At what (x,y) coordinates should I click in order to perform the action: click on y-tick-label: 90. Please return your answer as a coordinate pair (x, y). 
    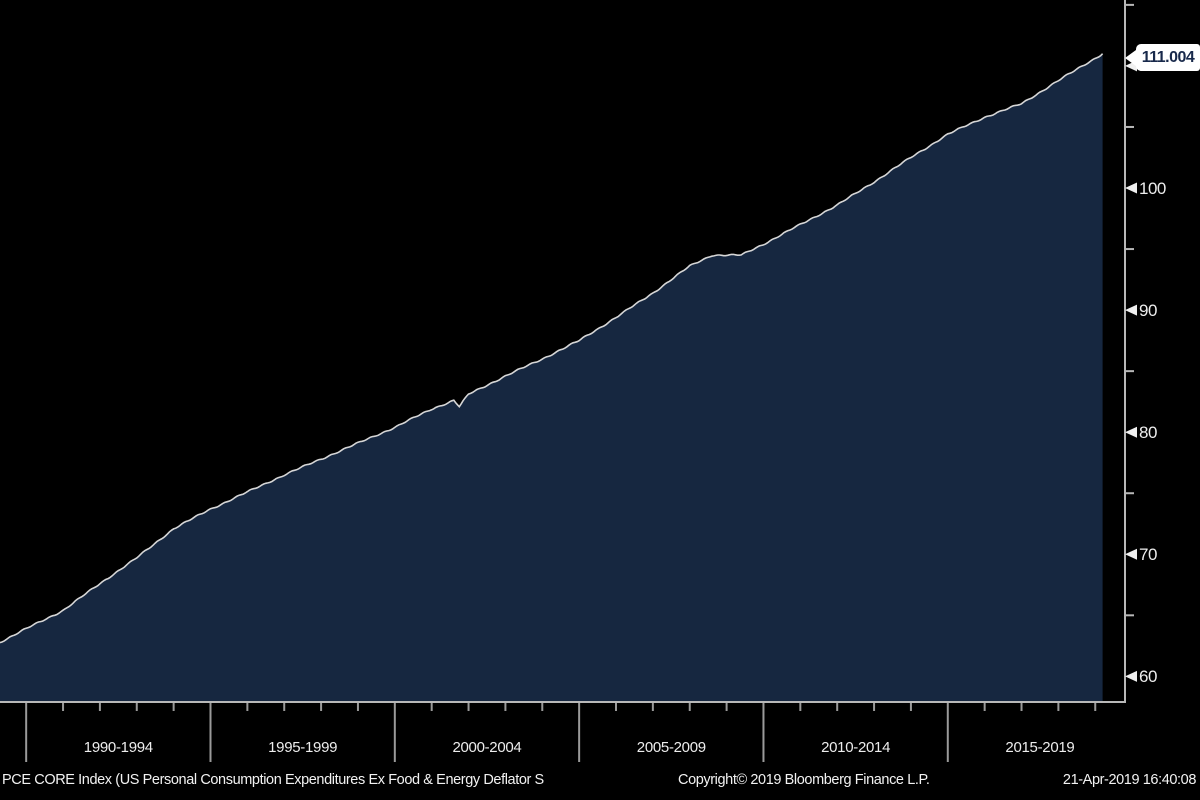
    Looking at the image, I should click on (1148, 310).